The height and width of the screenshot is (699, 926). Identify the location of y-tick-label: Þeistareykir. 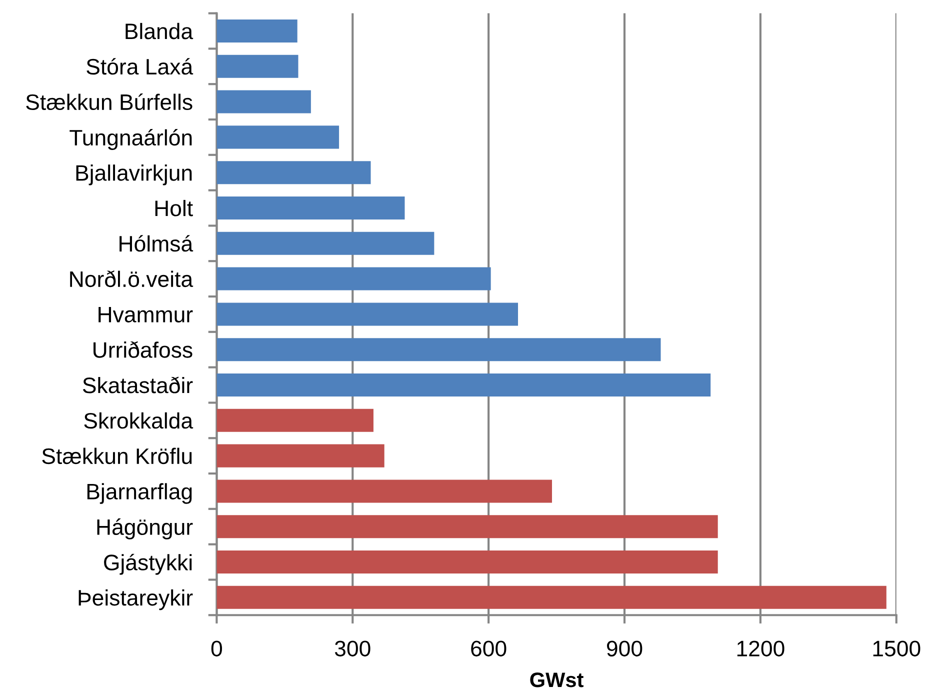
(135, 599).